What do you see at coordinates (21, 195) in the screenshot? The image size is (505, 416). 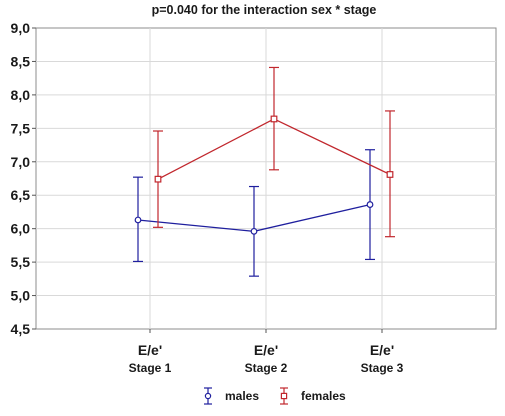 I see `y-tick-label: 6,5` at bounding box center [21, 195].